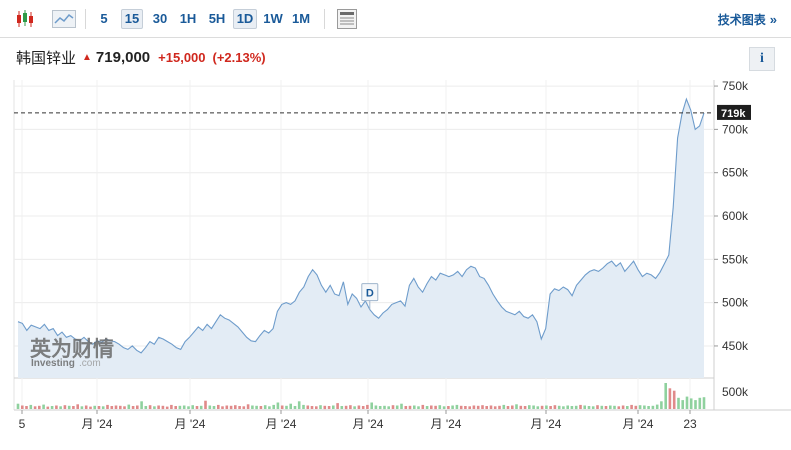  Describe the element at coordinates (301, 18) in the screenshot. I see `timeframe-1m-button: 1M` at that location.